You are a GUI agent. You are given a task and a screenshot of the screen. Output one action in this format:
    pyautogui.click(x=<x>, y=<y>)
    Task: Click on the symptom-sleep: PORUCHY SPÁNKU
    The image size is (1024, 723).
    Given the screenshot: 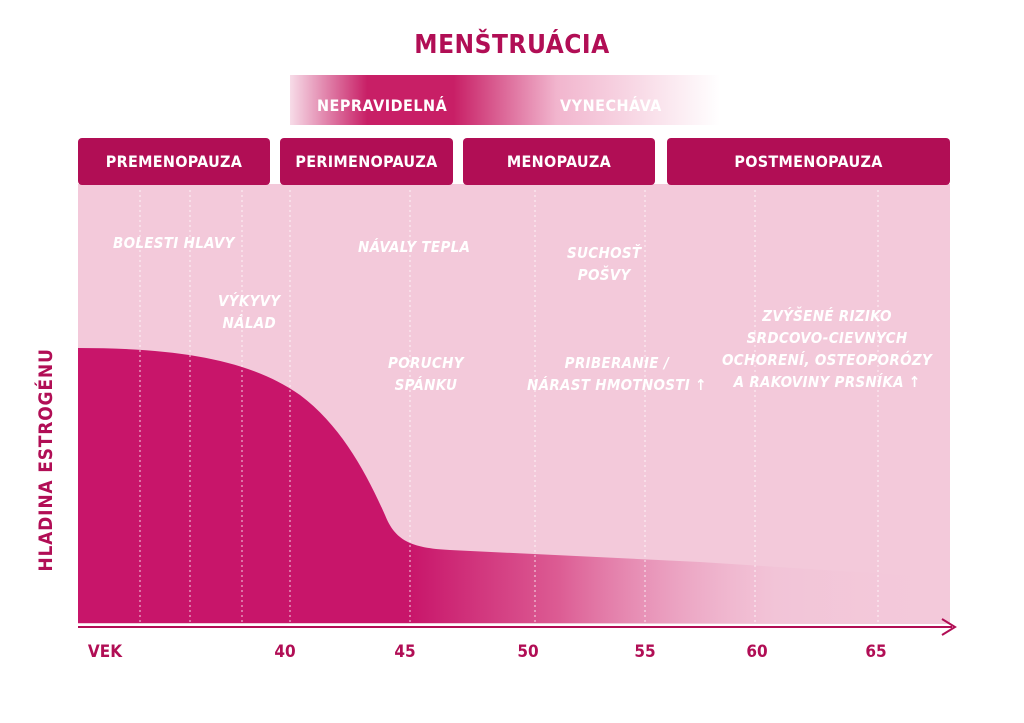 What is the action you would take?
    pyautogui.click(x=426, y=374)
    